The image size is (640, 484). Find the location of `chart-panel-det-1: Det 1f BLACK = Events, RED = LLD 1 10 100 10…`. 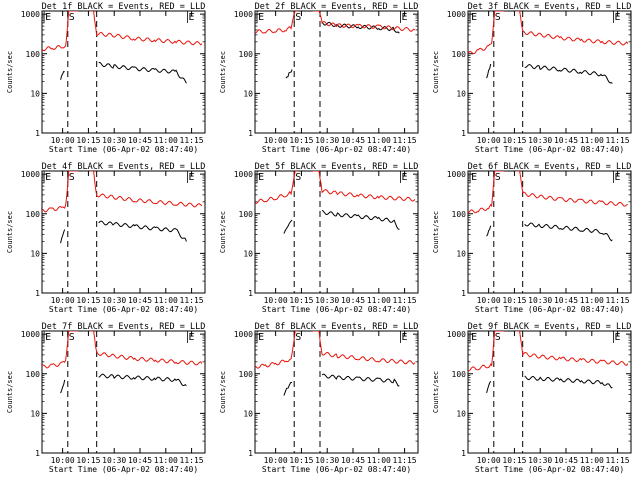

chart-panel-det-1: Det 1f BLACK = Events, RED = LLD 1 10 100 10… is located at coordinates (106, 82).